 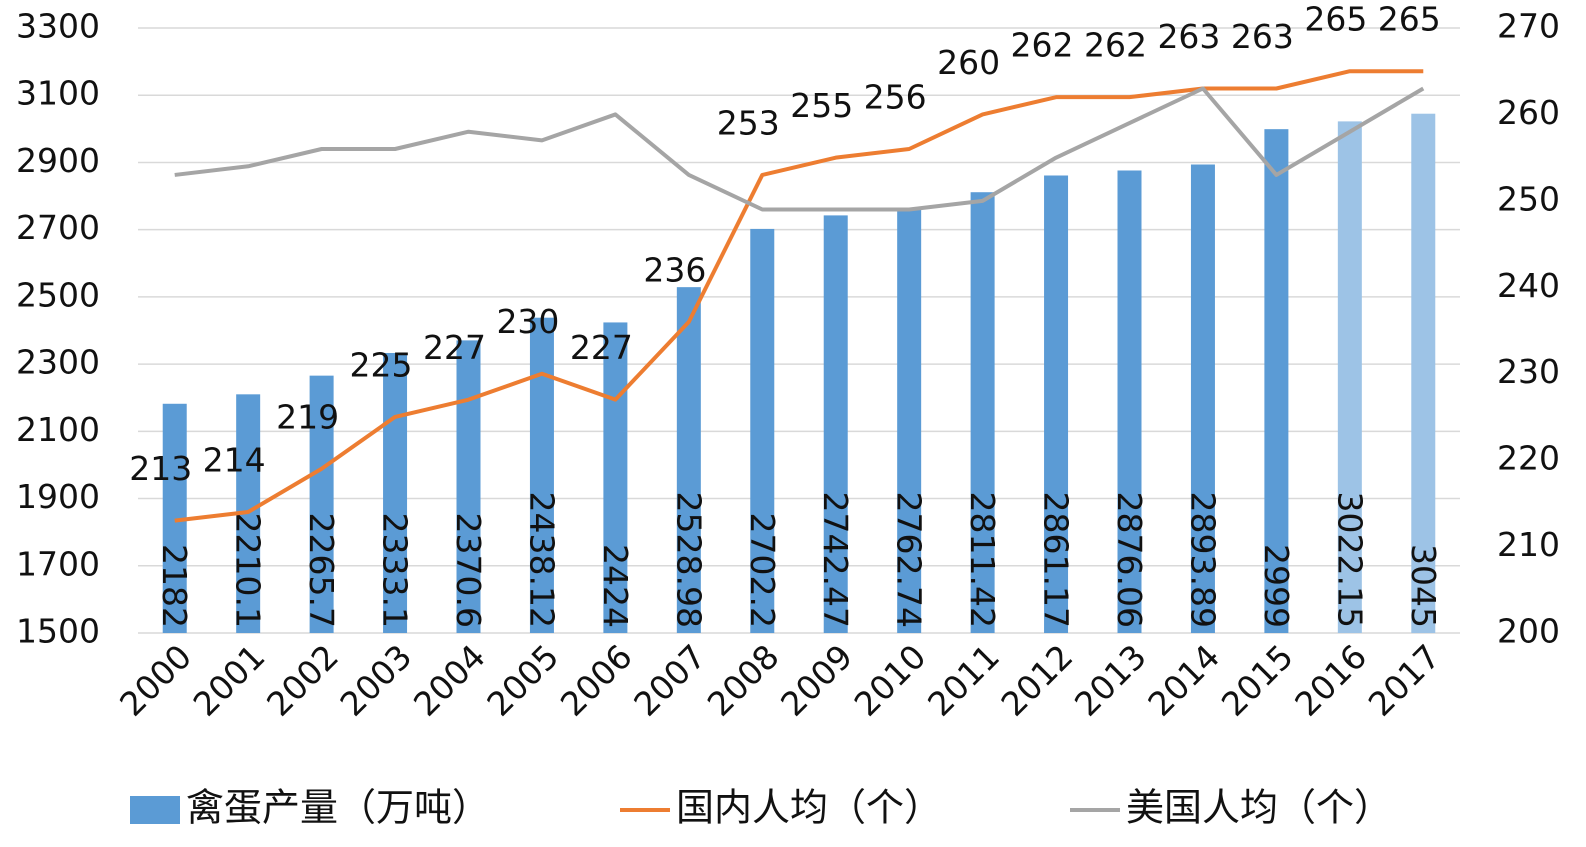 I want to click on y2-tick-label: 240, so click(x=1528, y=285).